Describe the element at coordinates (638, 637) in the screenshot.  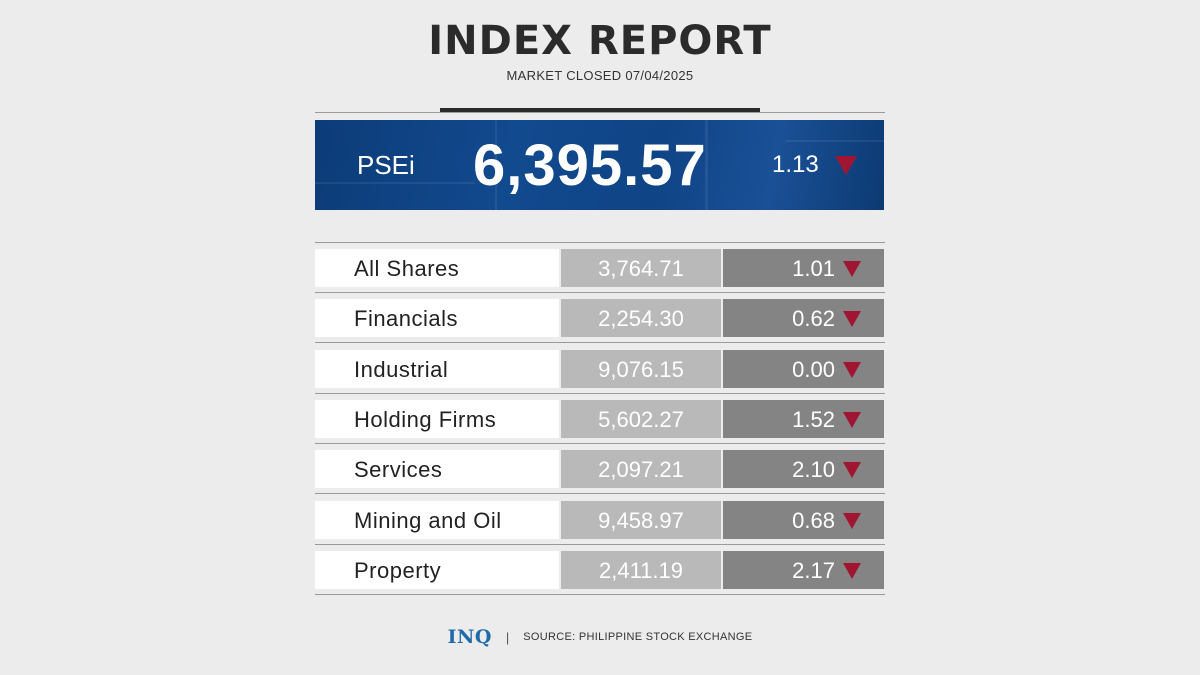
I see `source-credit: SOURCE: PHILIPPINE STOCK EXCHANGE` at that location.